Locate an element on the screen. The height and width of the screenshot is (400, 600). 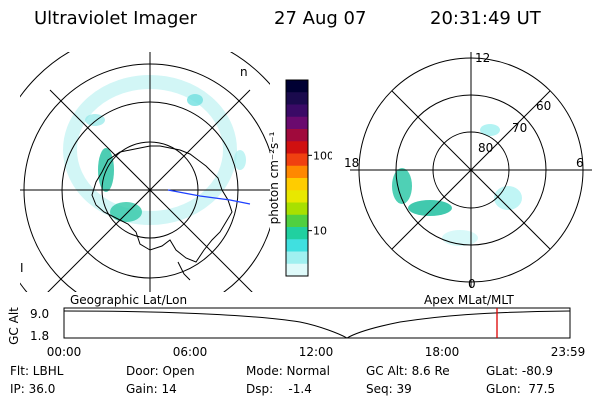
status-filter: Flt: LBHL is located at coordinates (37, 371).